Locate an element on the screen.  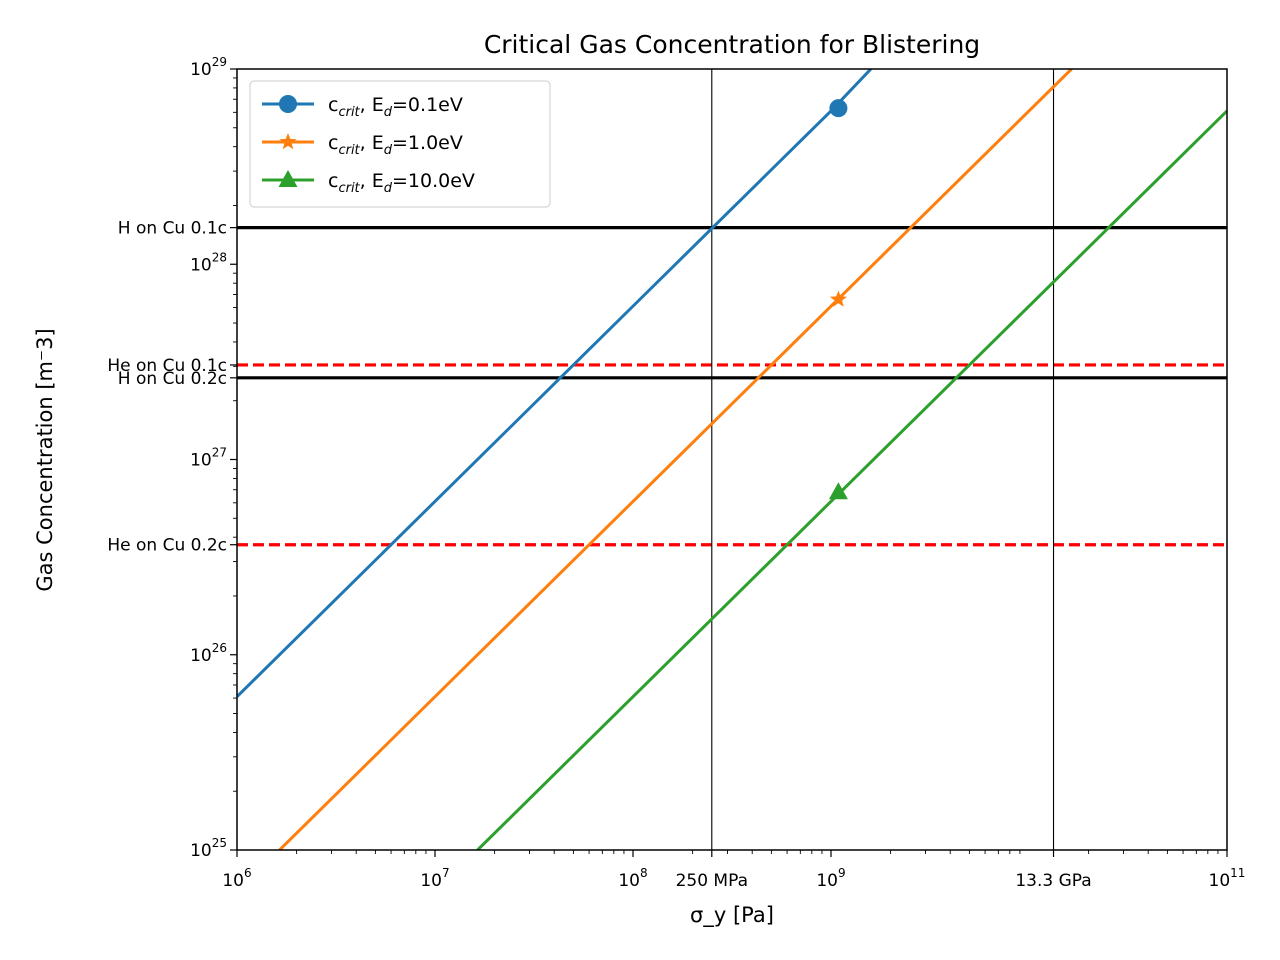
x-axis-label: σ_y [Pa] is located at coordinates (732, 915).